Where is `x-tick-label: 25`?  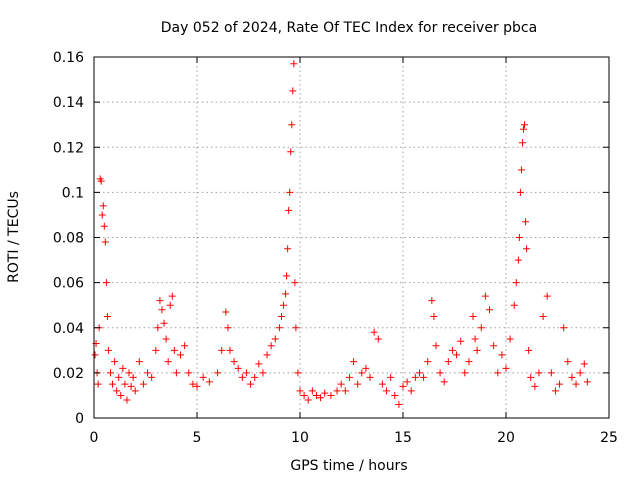 x-tick-label: 25 is located at coordinates (609, 438).